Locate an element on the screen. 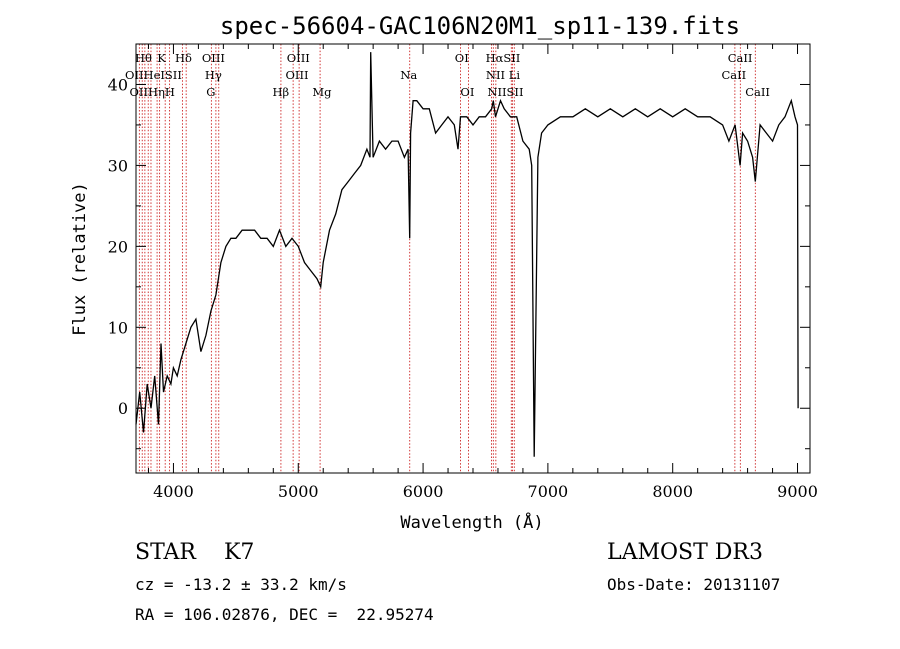 This screenshot has height=649, width=900. coordinates: RA = 106.02876, DEC = 22.95274 is located at coordinates (284, 614).